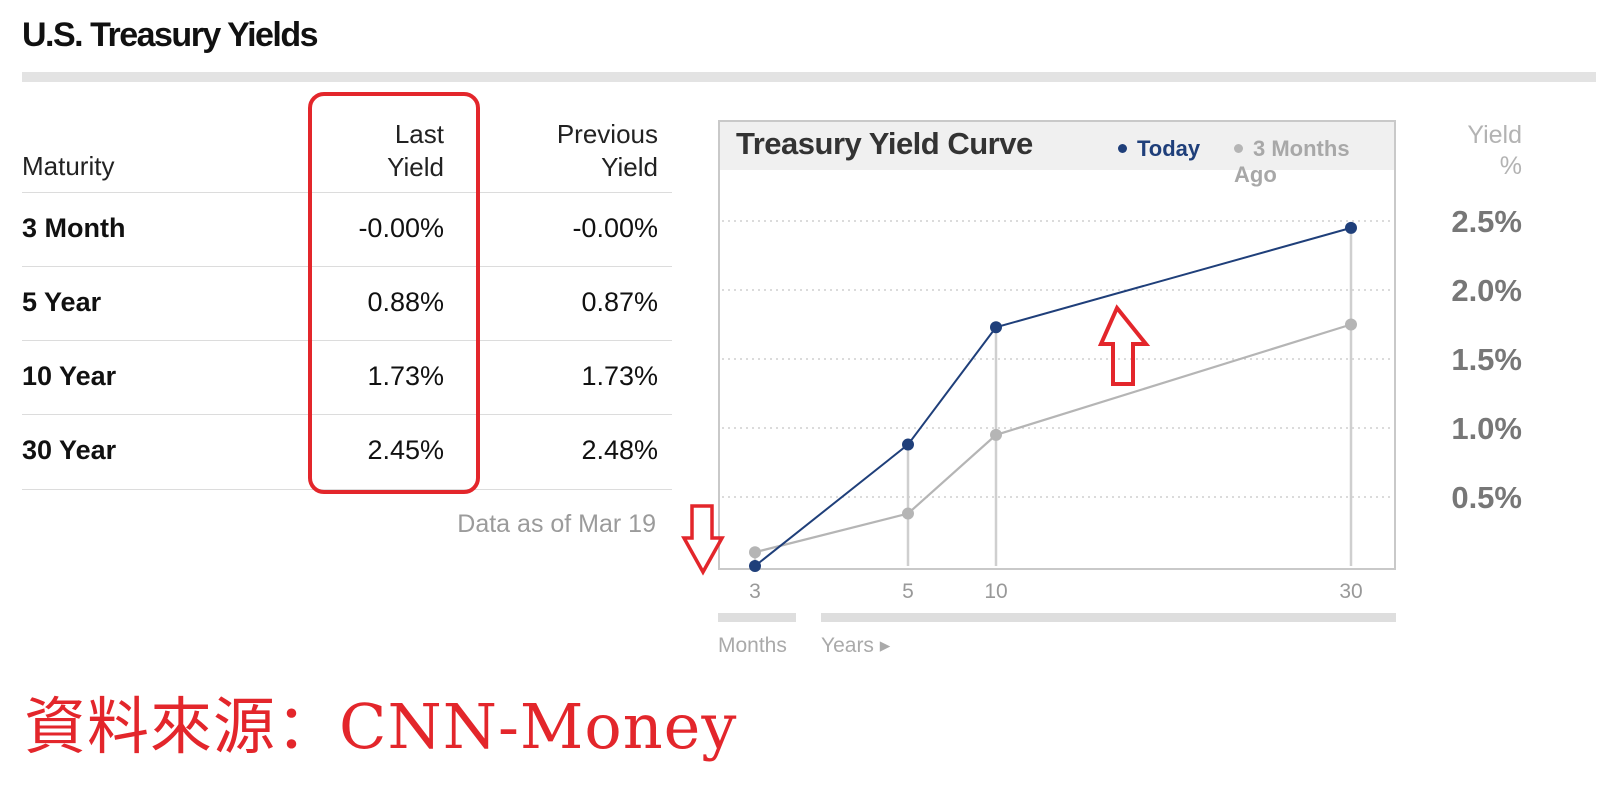 Image resolution: width=1604 pixels, height=792 pixels. Describe the element at coordinates (69, 450) in the screenshot. I see `maturity-cell: 30 Year` at that location.